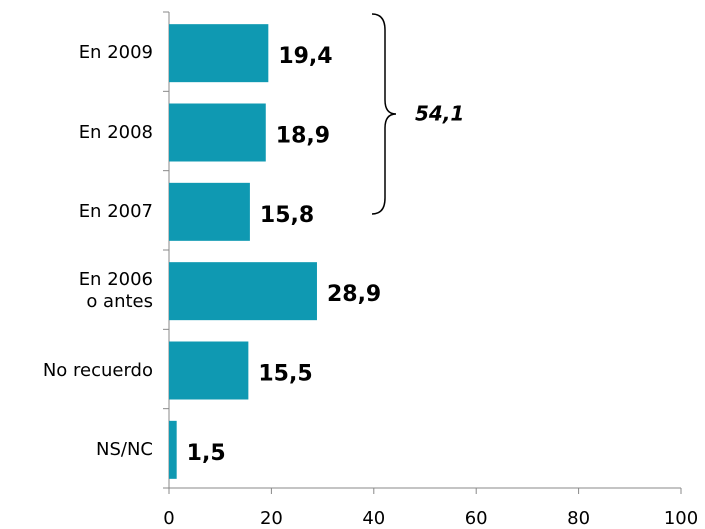  I want to click on x-tick-label: 20, so click(271, 518).